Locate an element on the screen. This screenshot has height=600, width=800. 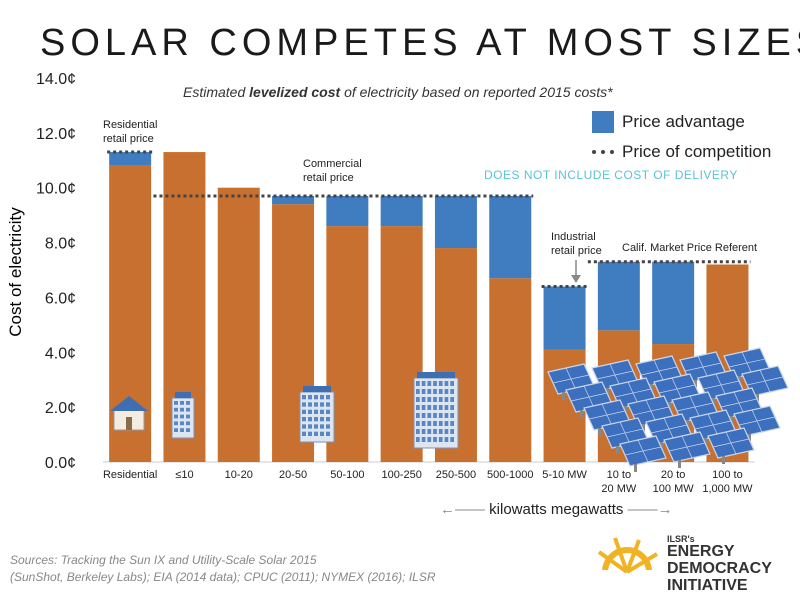
y-tick-label: 4.0¢ is located at coordinates (60, 353).